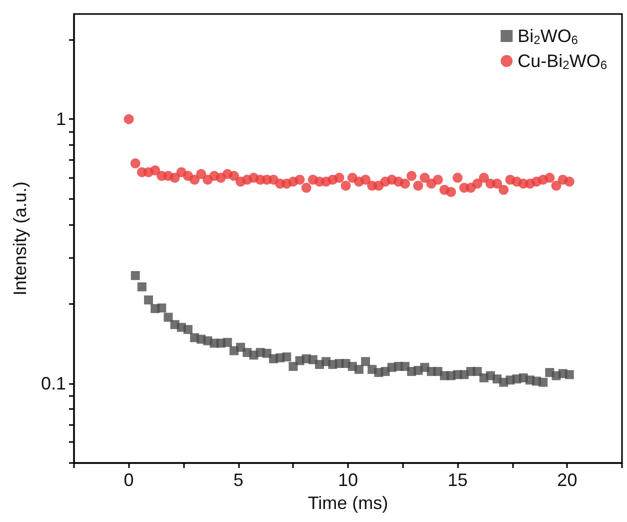 Image resolution: width=627 pixels, height=522 pixels. What do you see at coordinates (238, 480) in the screenshot?
I see `x-tick-label: 5` at bounding box center [238, 480].